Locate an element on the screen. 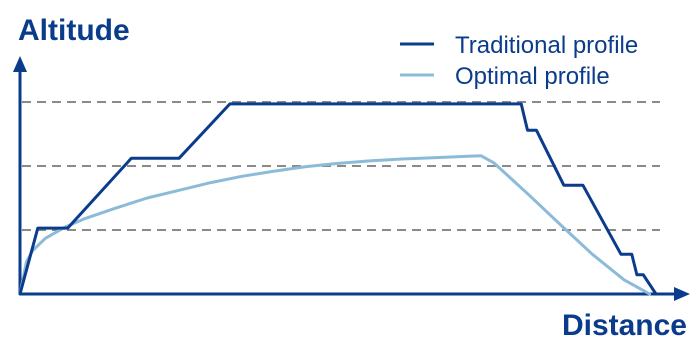  legend-label-optimal: Optimal profile is located at coordinates (532, 76).